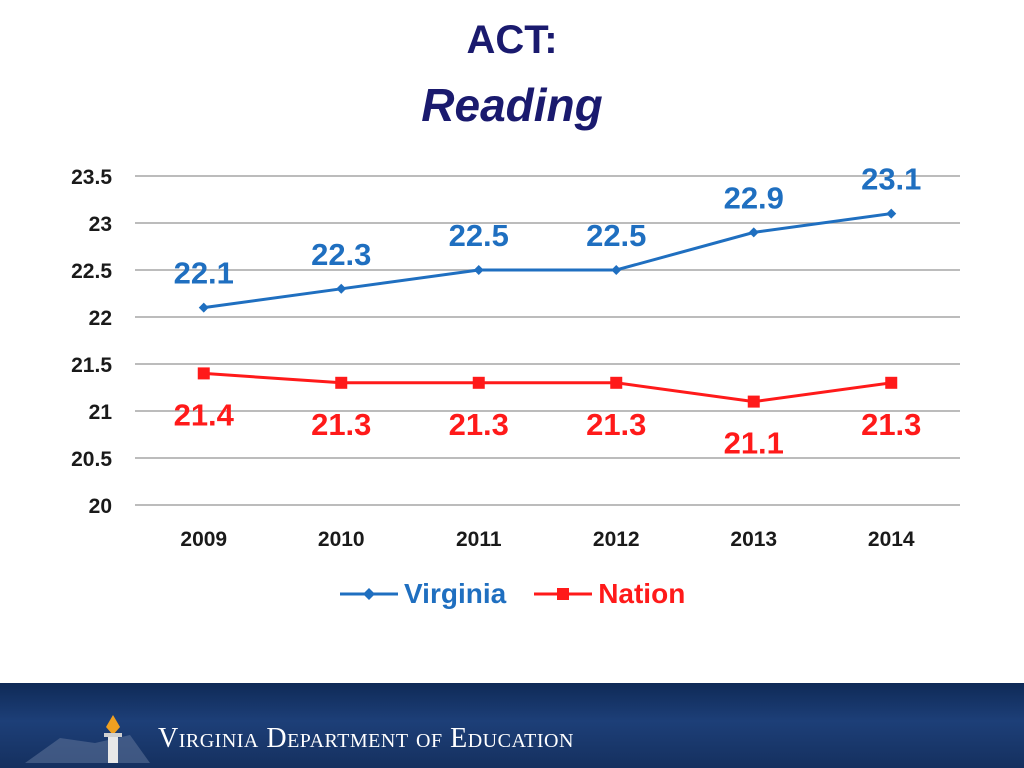  I want to click on x-tick-label: 2012, so click(616, 539).